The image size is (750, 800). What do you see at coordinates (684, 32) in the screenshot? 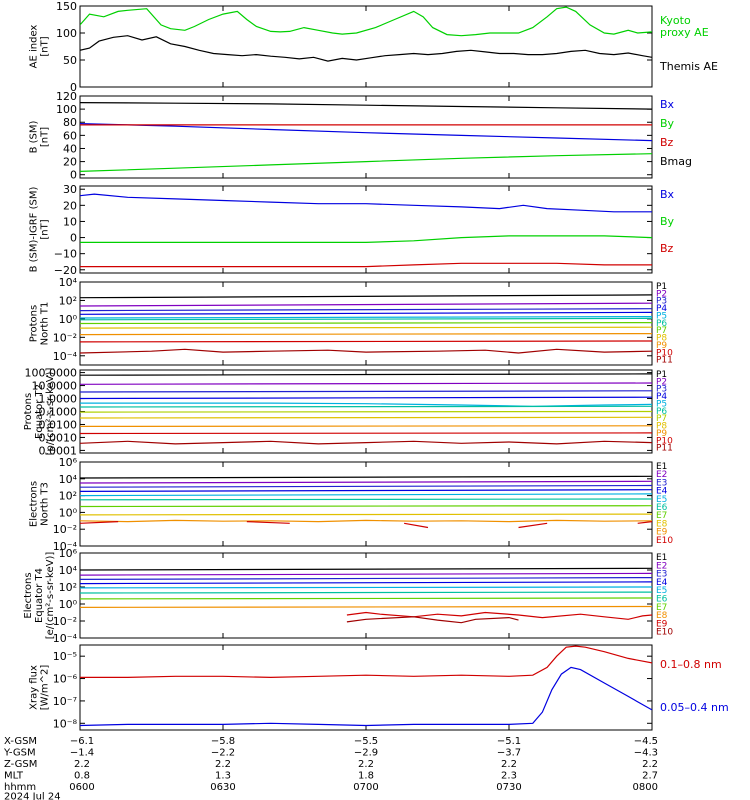
I see `legend-label: proxy AE` at bounding box center [684, 32].